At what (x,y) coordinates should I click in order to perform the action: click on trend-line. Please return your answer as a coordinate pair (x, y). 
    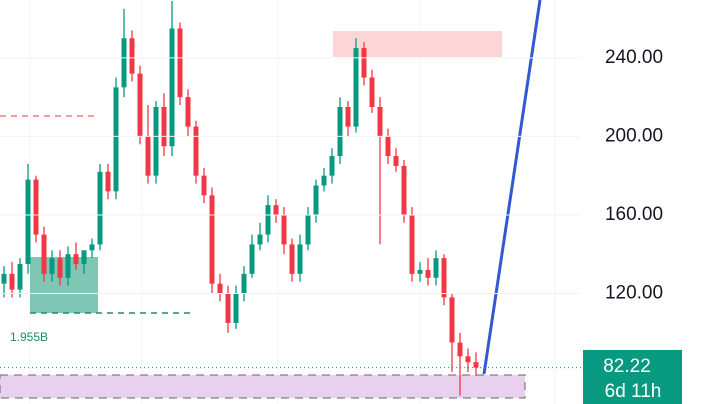
    Looking at the image, I should click on (512, 187).